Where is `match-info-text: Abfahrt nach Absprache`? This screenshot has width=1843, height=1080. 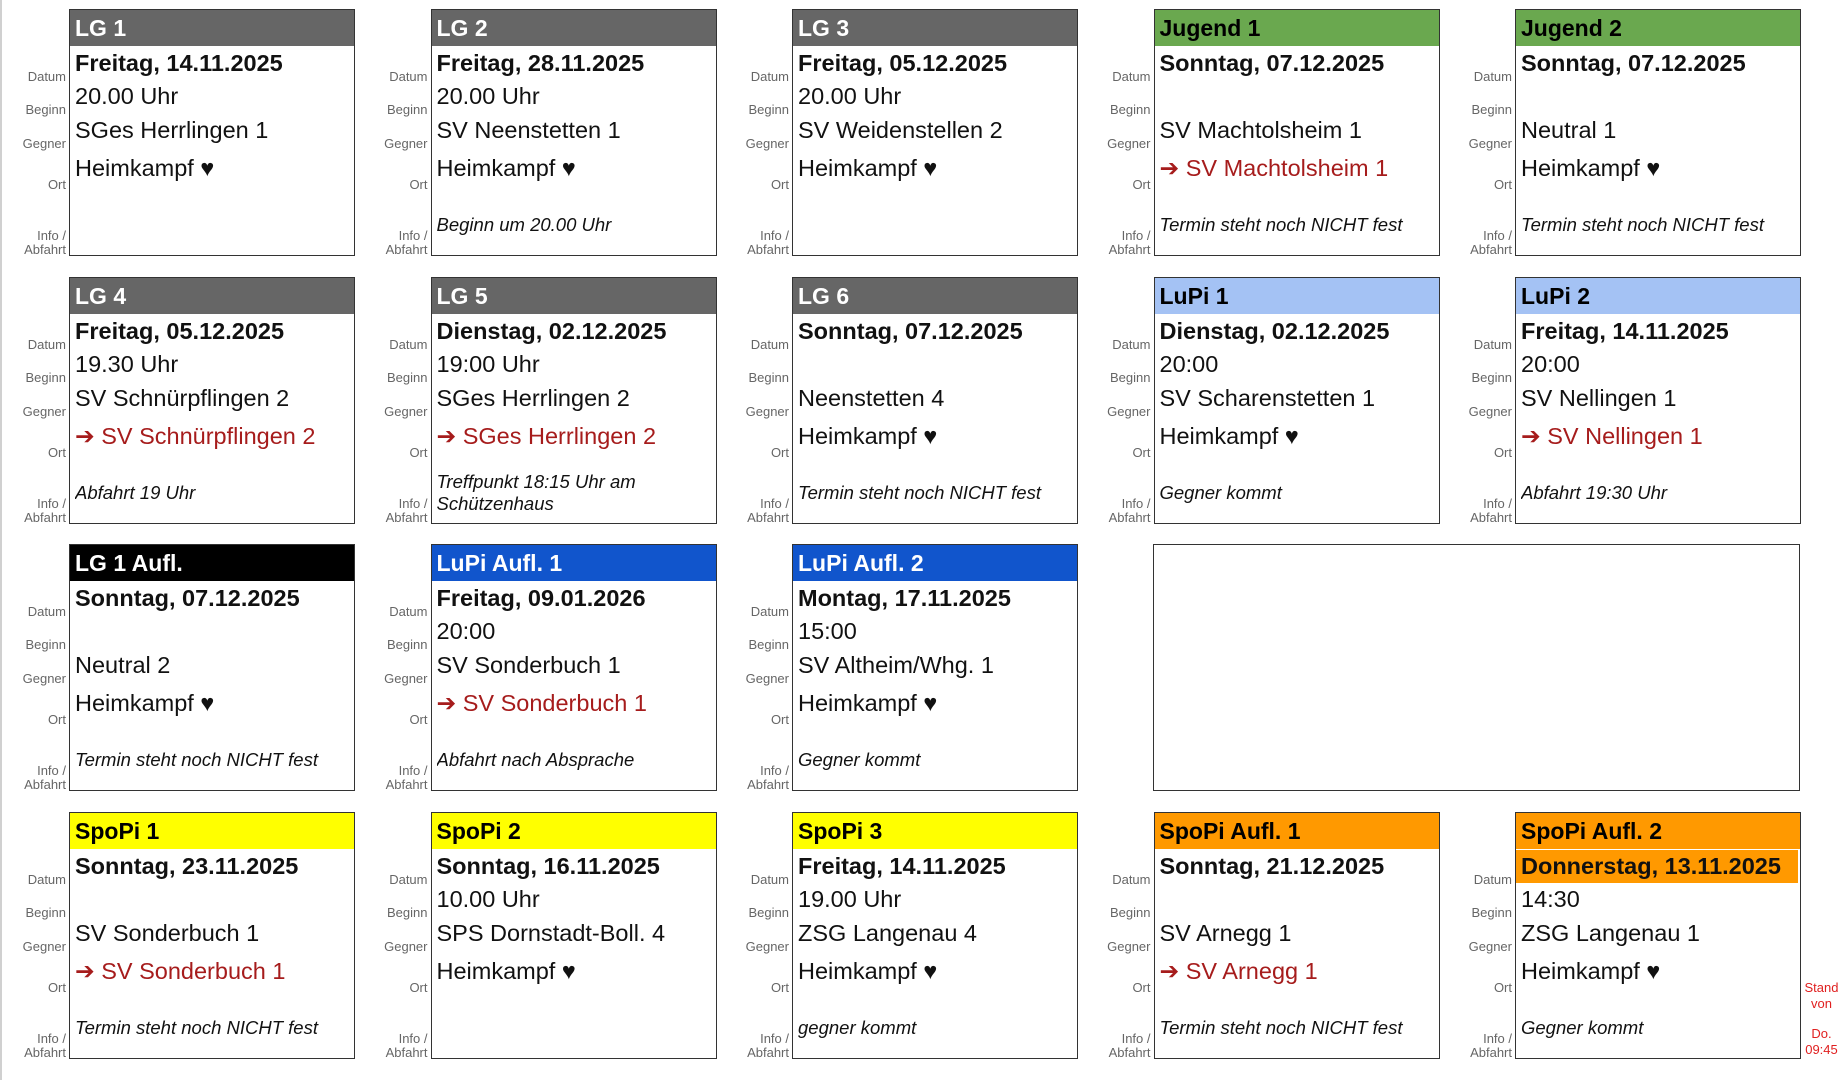 match-info-text: Abfahrt nach Absprache is located at coordinates (535, 759).